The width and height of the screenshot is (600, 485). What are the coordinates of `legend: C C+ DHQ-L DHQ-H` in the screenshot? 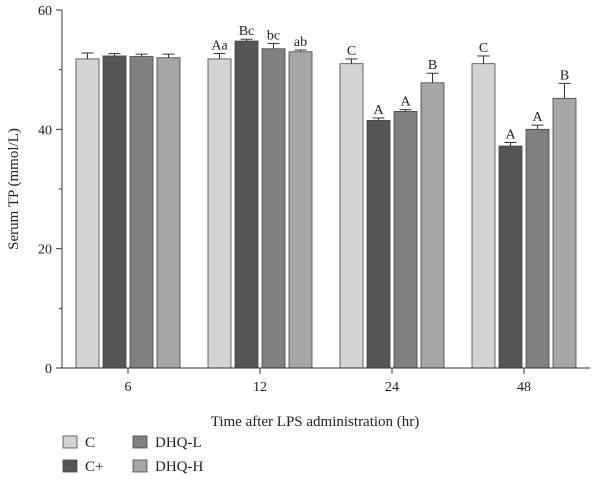 It's located at (132, 455).